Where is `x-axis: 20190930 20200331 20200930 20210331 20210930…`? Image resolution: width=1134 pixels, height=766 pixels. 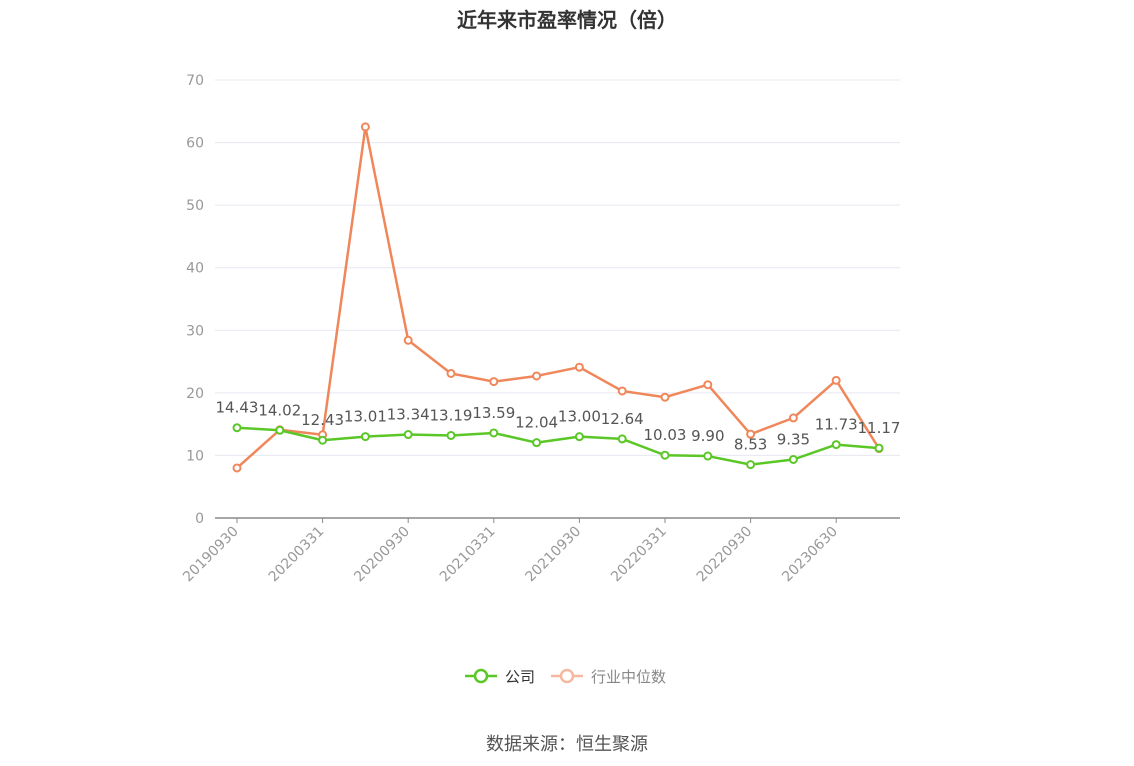
x-axis: 20190930 20200331 20200930 20210331 20210930… is located at coordinates (540, 551).